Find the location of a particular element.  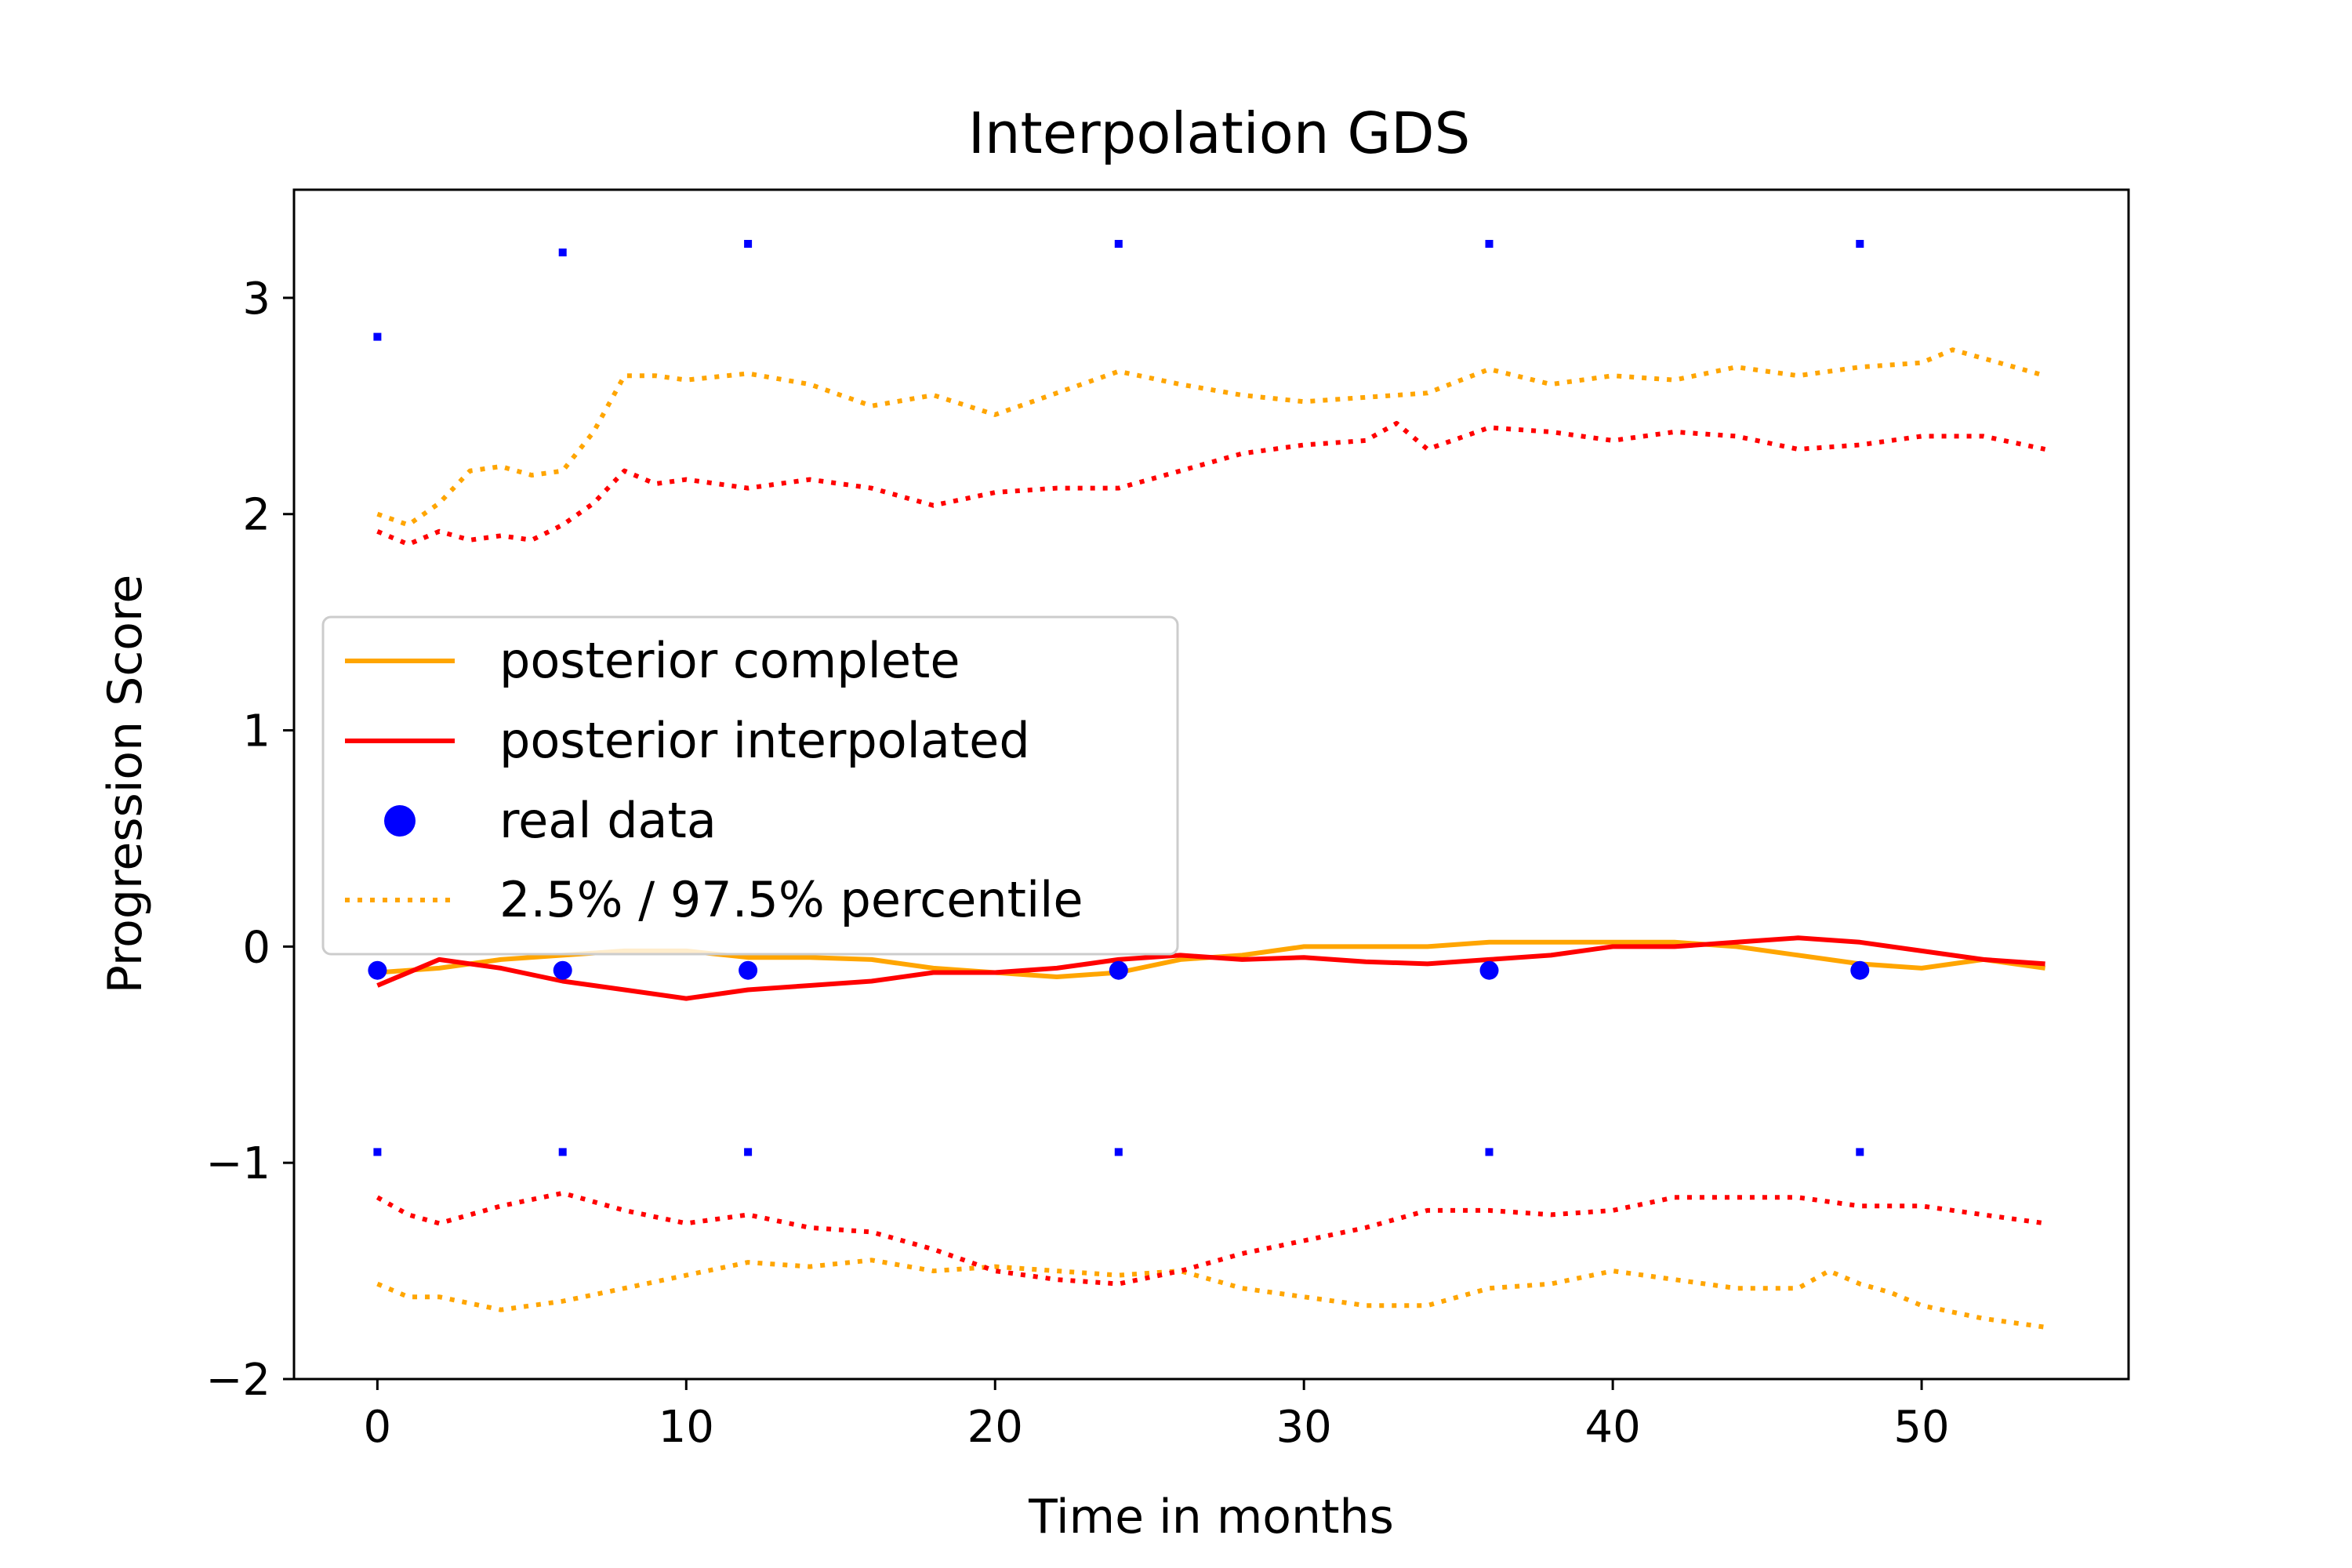

legend-swatch-real-data is located at coordinates (400, 821).